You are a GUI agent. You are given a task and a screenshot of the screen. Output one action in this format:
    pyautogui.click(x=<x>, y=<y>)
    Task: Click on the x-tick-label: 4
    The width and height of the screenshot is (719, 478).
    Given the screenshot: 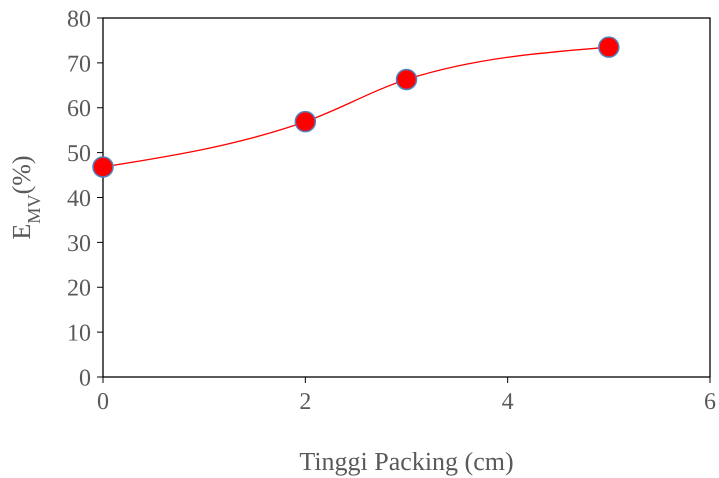 What is the action you would take?
    pyautogui.click(x=508, y=402)
    